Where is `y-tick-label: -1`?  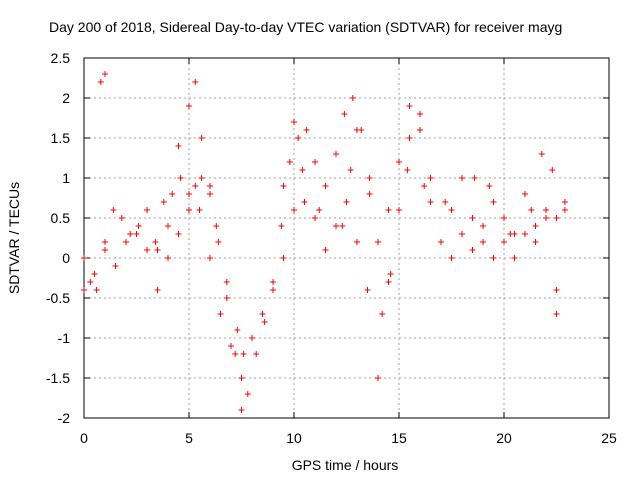 y-tick-label: -1 is located at coordinates (64, 338).